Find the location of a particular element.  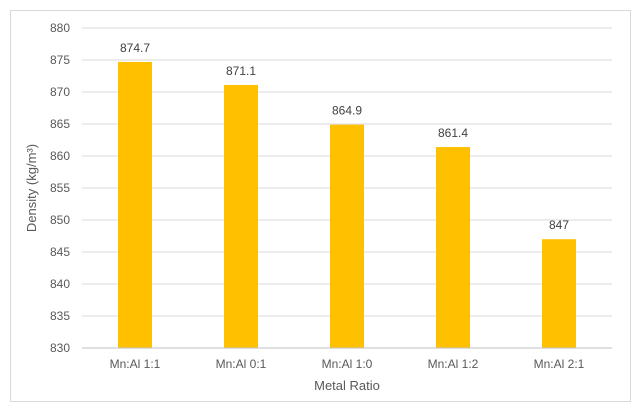

y-tick-label: 865 is located at coordinates (60, 124).